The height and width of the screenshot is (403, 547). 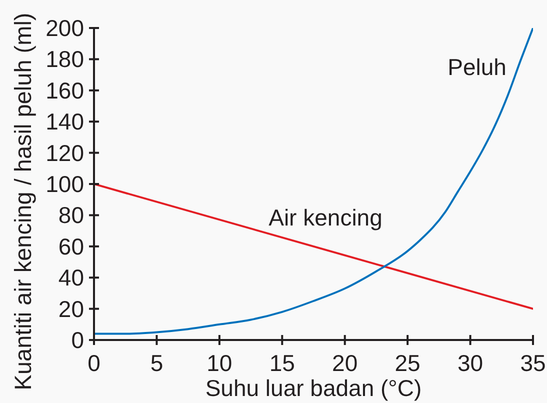 What do you see at coordinates (313, 388) in the screenshot?
I see `x-axis-title: Suhu luar badan (°C)` at bounding box center [313, 388].